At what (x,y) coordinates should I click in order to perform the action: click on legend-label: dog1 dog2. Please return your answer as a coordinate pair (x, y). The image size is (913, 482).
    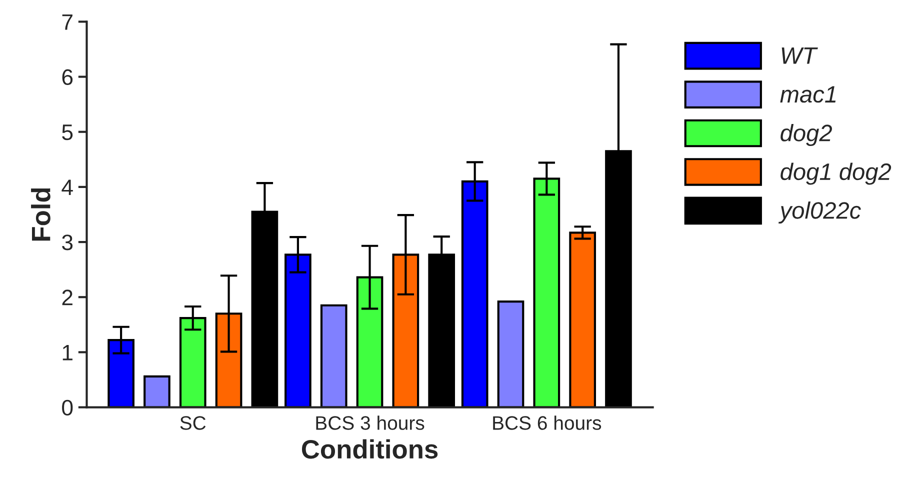
    Looking at the image, I should click on (836, 173).